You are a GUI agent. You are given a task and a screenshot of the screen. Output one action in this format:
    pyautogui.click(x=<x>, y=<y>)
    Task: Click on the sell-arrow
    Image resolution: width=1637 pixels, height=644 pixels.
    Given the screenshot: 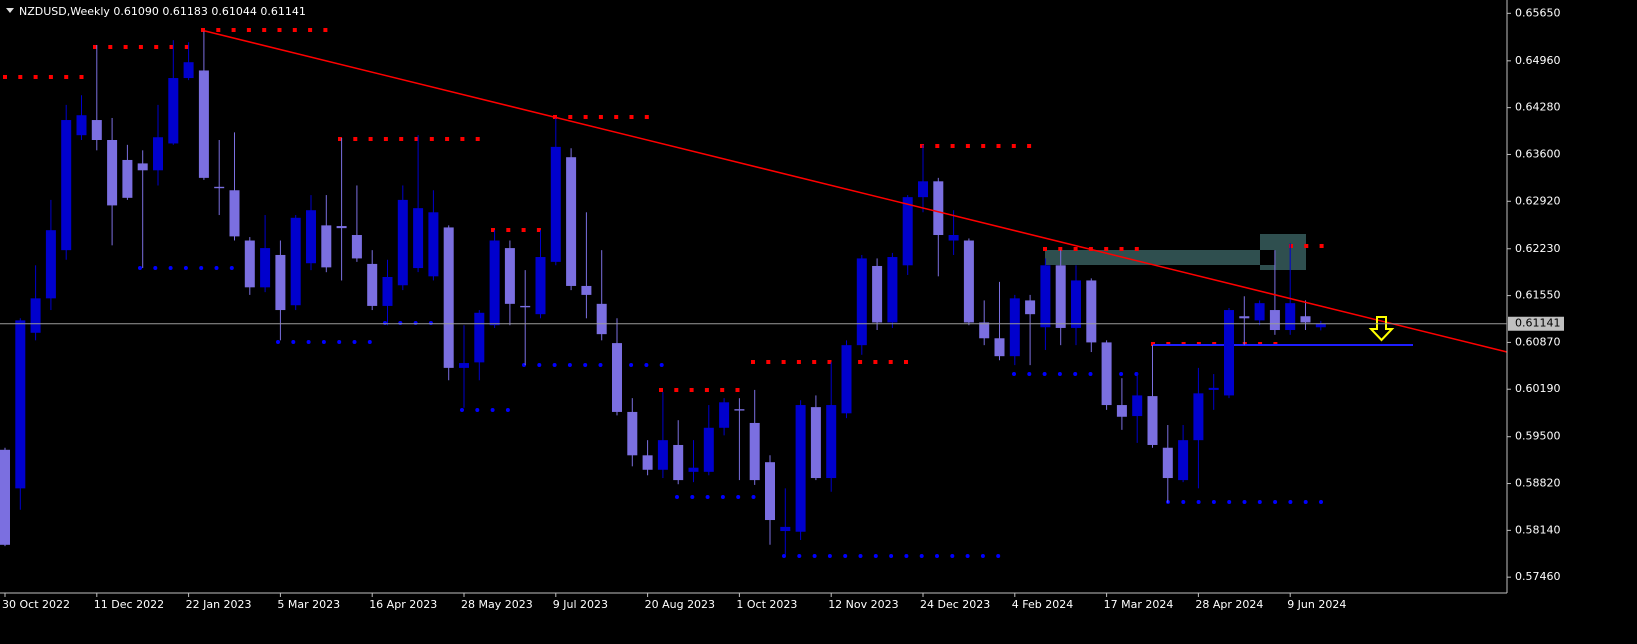 What is the action you would take?
    pyautogui.click(x=1381, y=329)
    